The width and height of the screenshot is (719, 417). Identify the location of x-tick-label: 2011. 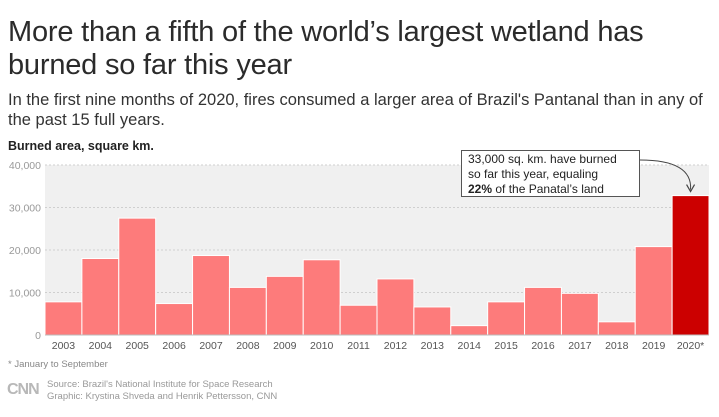
(358, 346).